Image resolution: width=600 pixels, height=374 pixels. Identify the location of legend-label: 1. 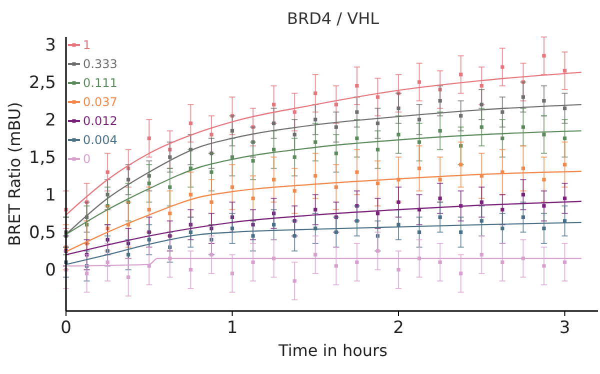
(87, 45).